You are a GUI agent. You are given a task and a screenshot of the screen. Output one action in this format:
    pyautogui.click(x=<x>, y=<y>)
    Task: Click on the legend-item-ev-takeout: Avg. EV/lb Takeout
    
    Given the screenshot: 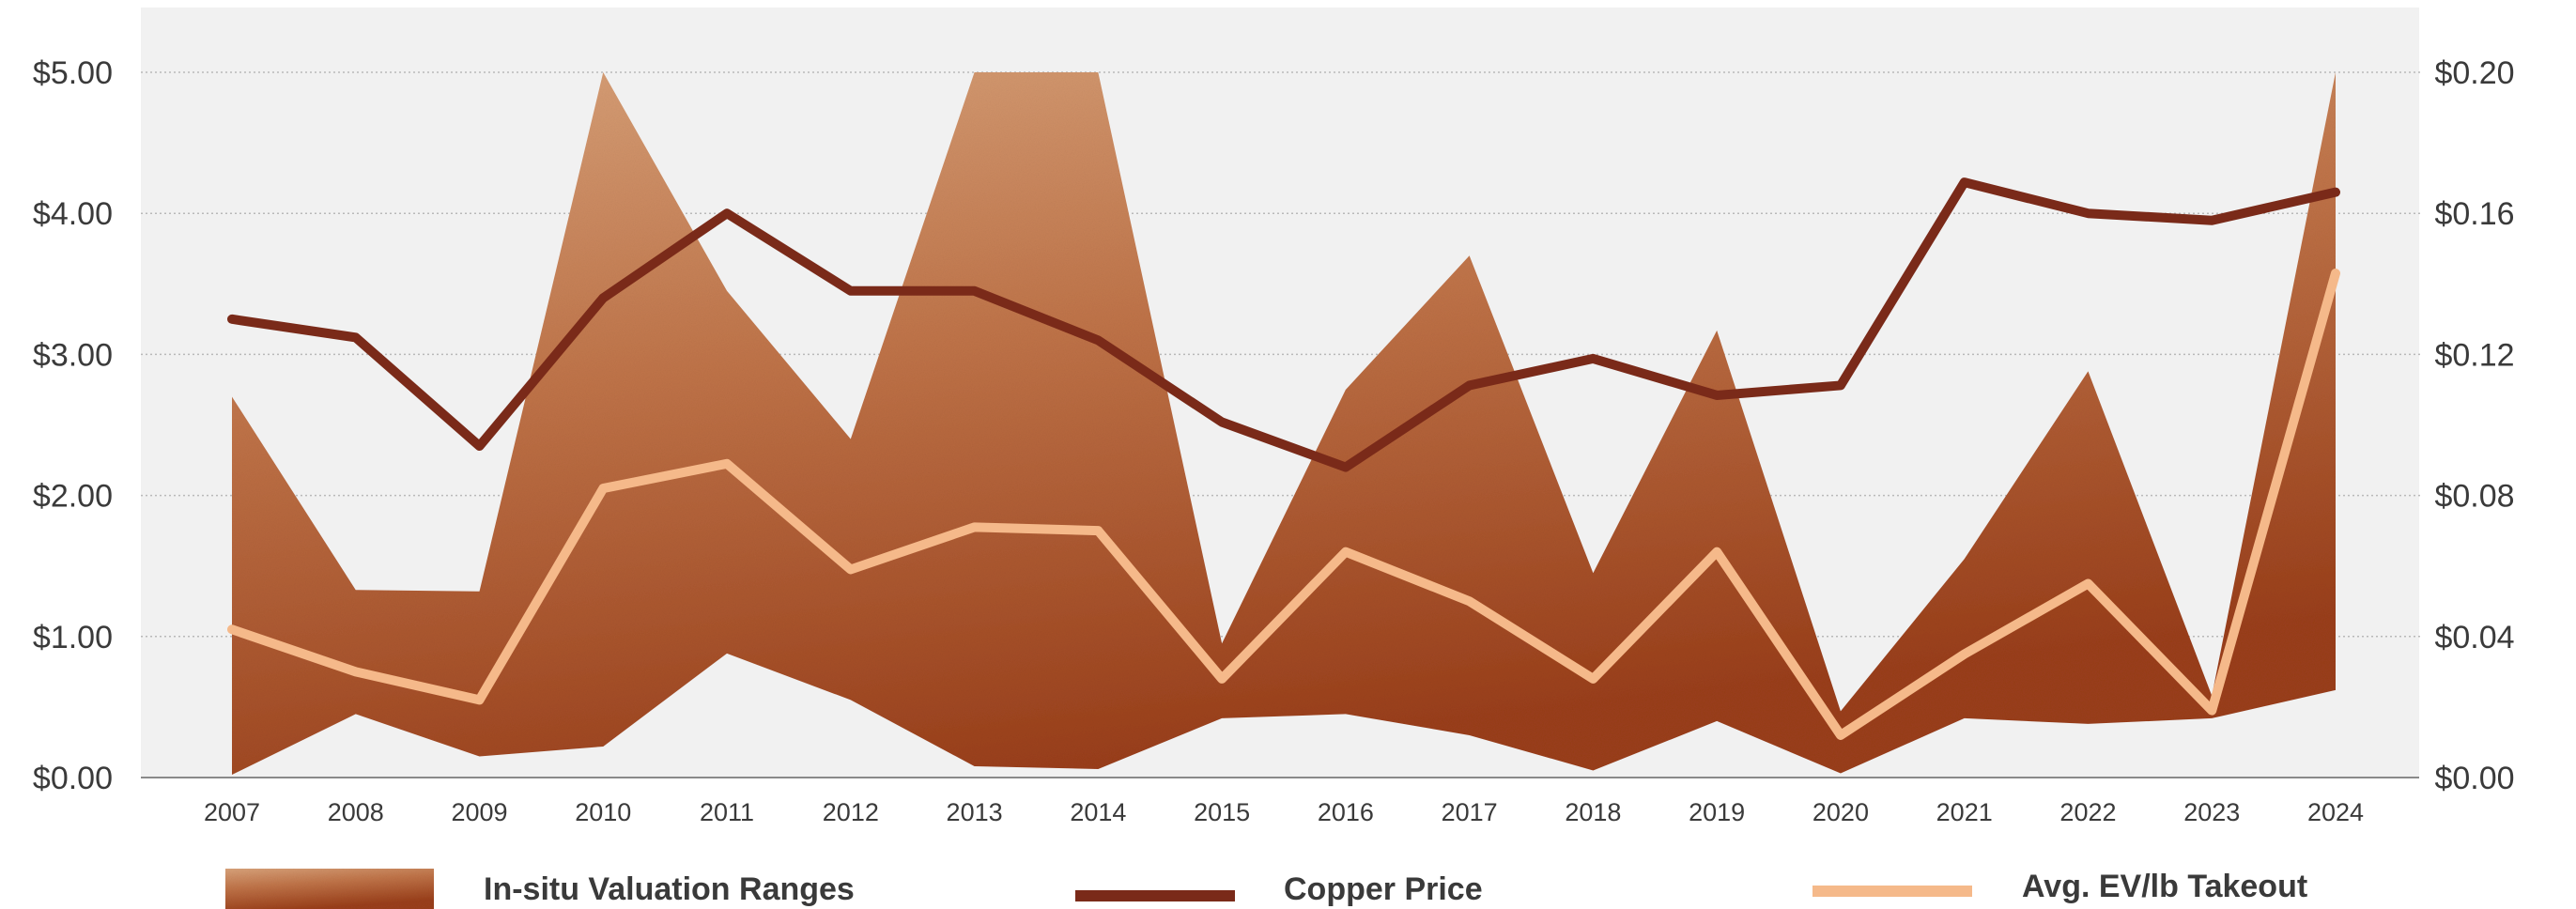 What is the action you would take?
    pyautogui.click(x=2059, y=886)
    